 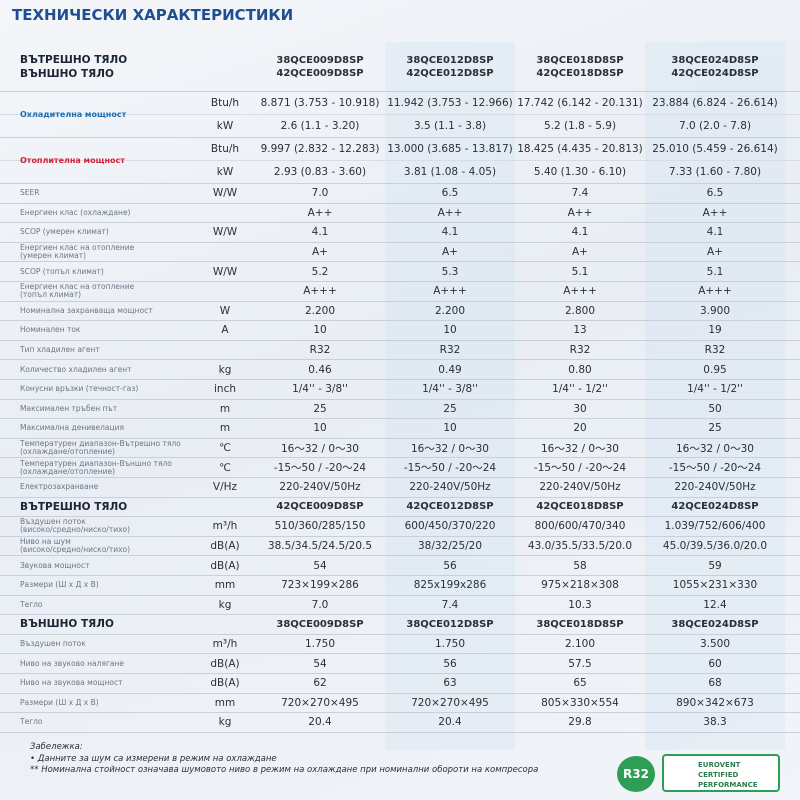 I want to click on row-label: Тегло, so click(x=31, y=722).